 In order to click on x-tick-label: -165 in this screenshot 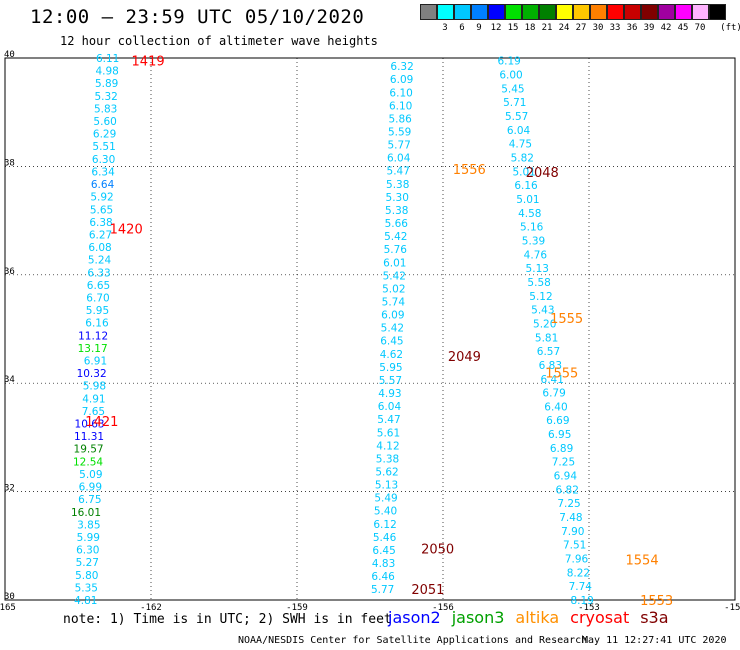, I will do `click(8, 608)`.